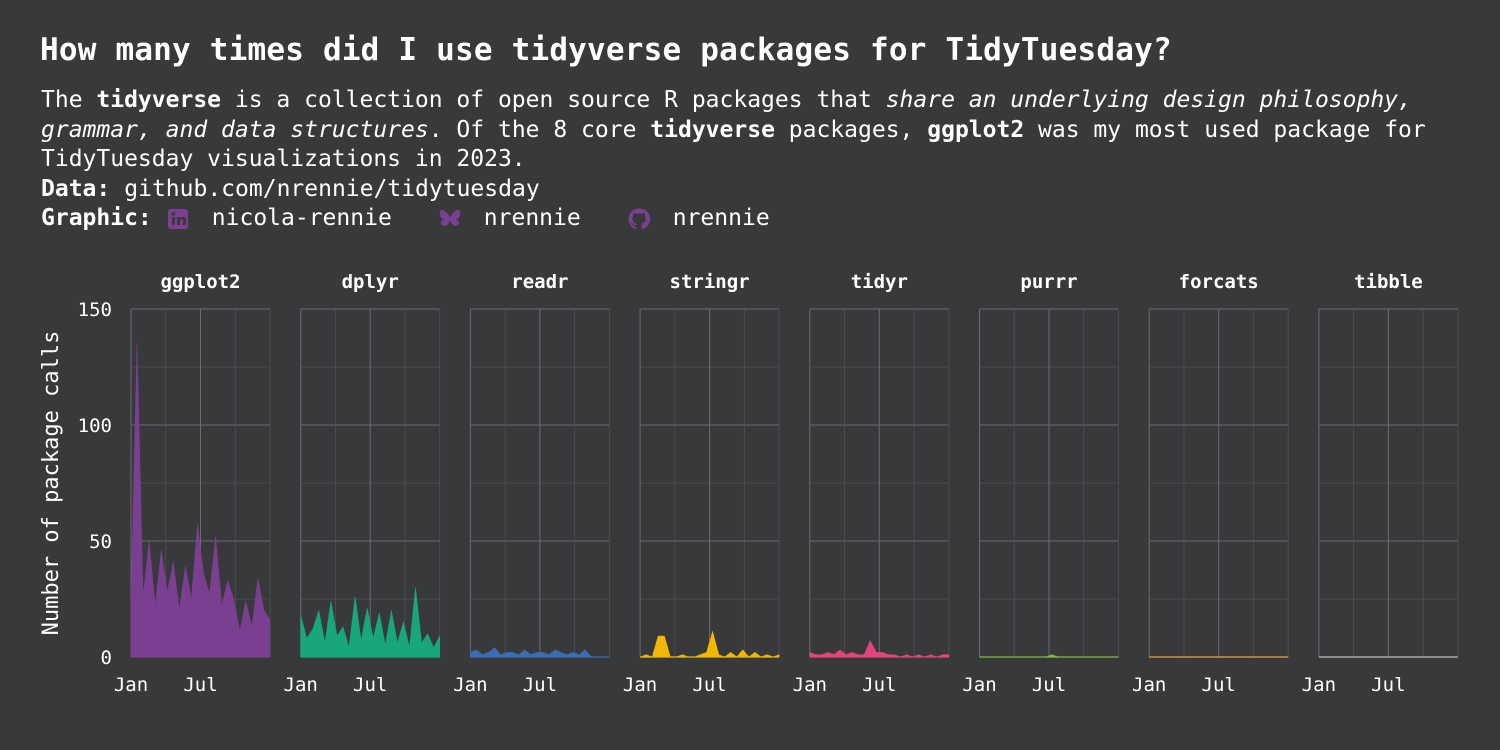 This screenshot has height=750, width=1500. Describe the element at coordinates (532, 218) in the screenshot. I see `bluesky-handle: nrennie` at that location.